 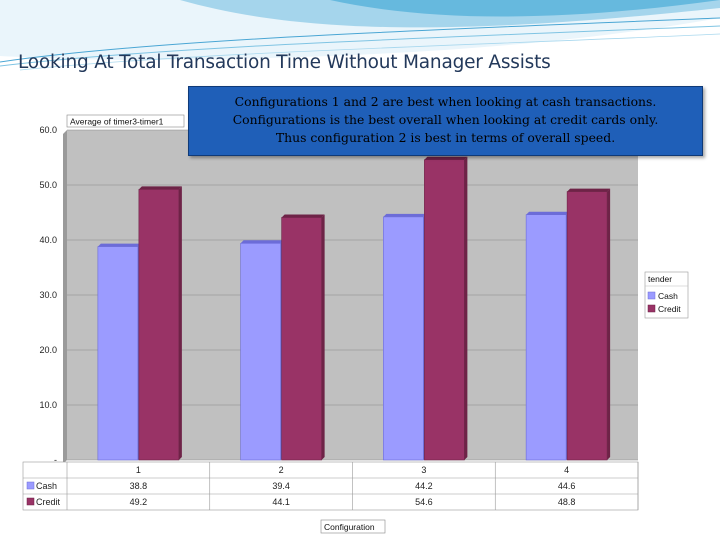 I want to click on plot-side-wall, so click(x=65, y=297).